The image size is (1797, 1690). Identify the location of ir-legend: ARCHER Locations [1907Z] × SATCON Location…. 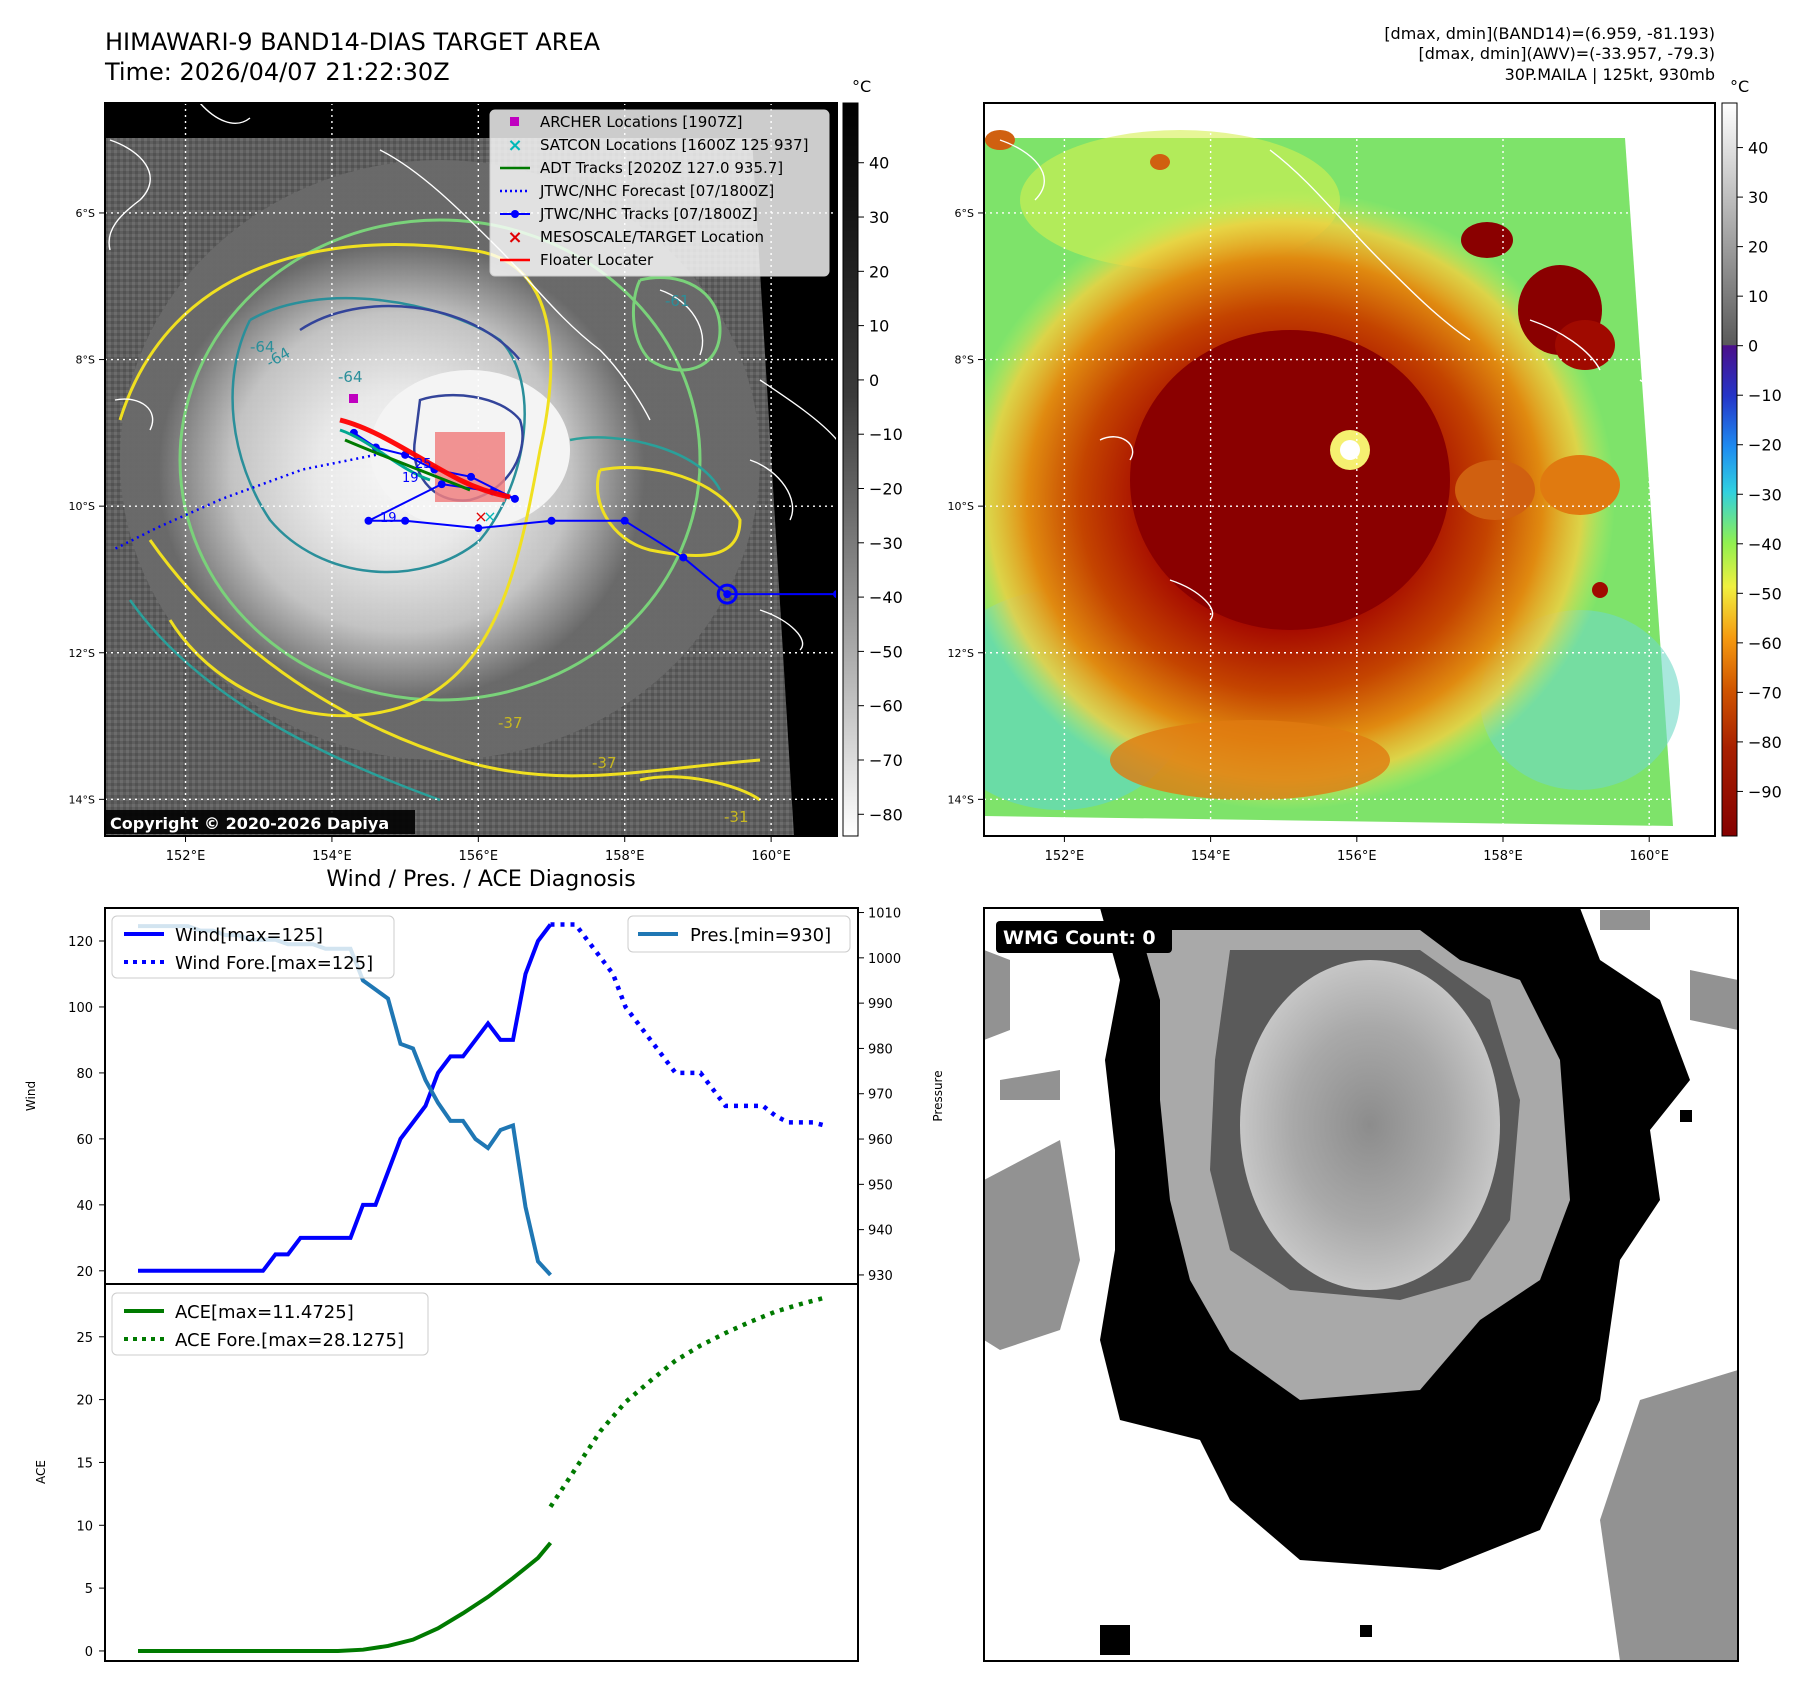
(659, 193).